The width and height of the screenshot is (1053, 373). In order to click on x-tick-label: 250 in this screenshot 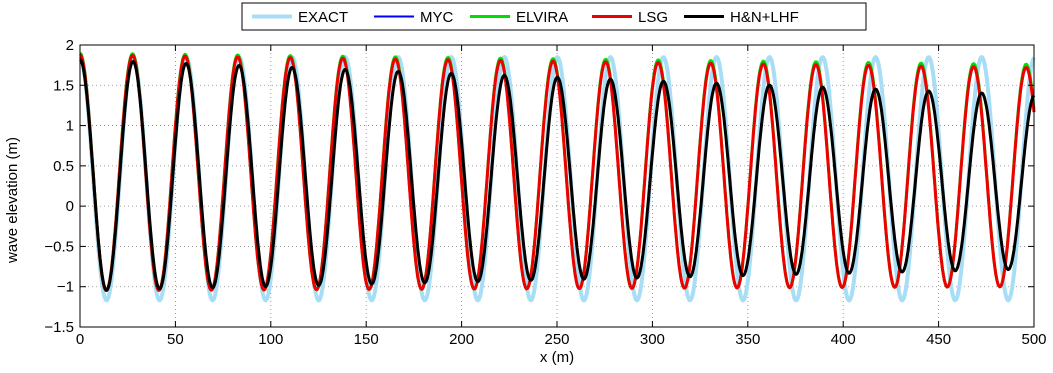, I will do `click(556, 339)`.